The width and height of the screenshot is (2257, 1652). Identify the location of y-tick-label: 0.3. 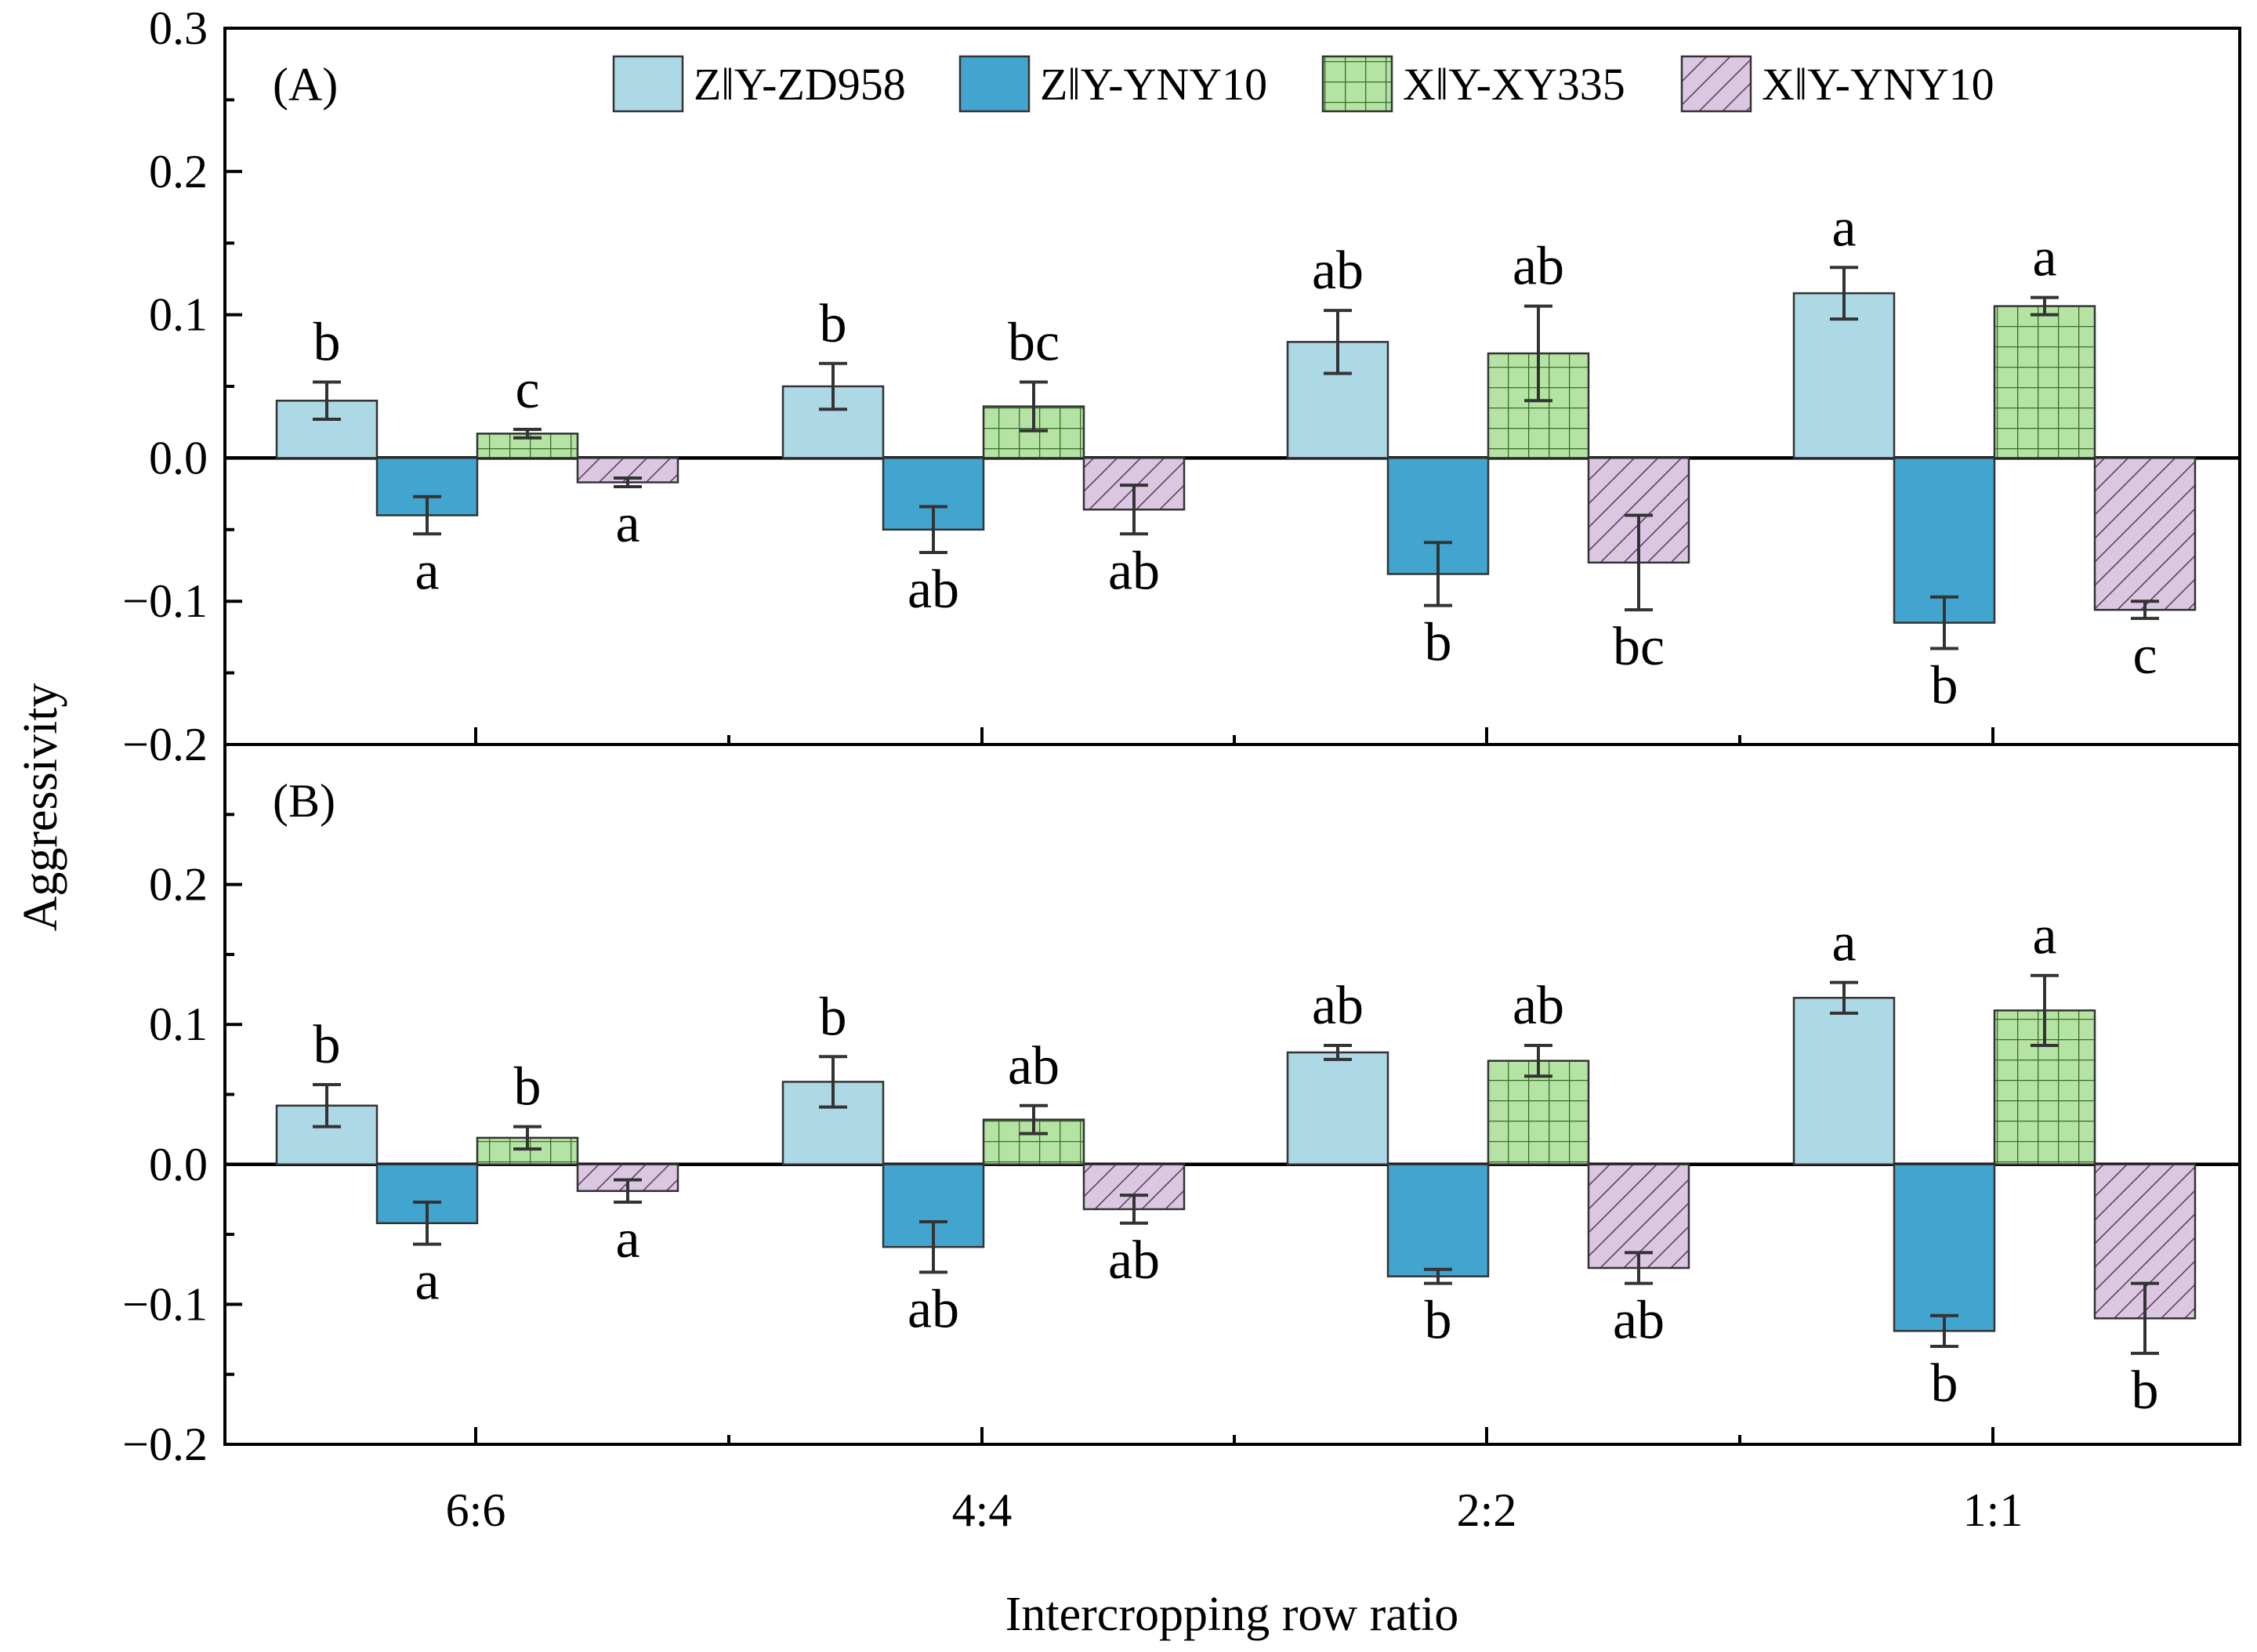
(178, 28).